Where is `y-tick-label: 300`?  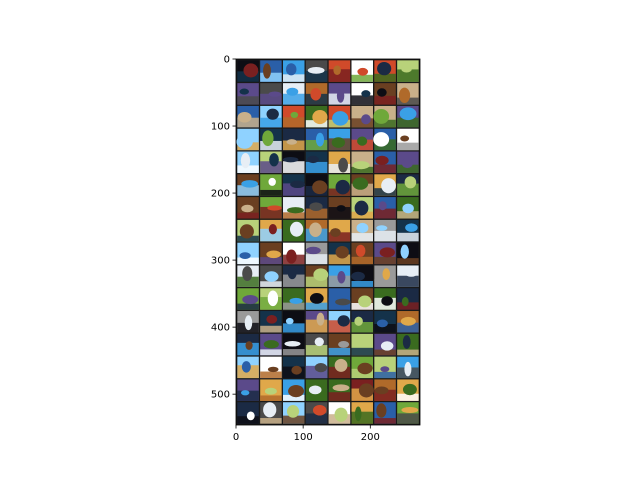
y-tick-label: 300 is located at coordinates (220, 261).